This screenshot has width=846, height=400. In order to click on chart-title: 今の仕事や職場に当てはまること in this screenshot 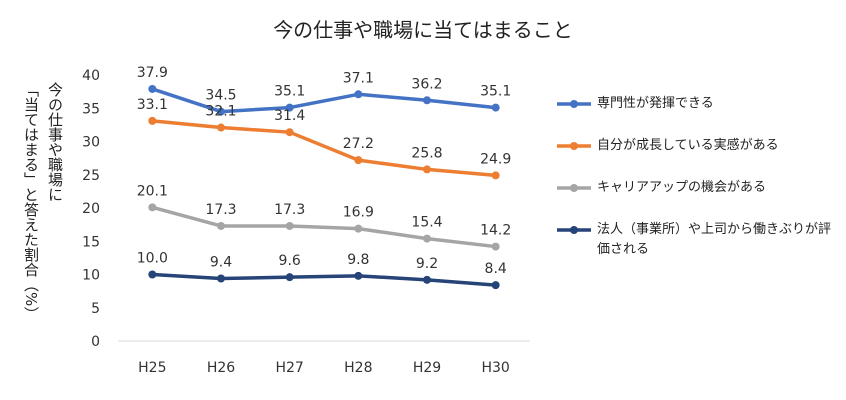, I will do `click(423, 30)`.